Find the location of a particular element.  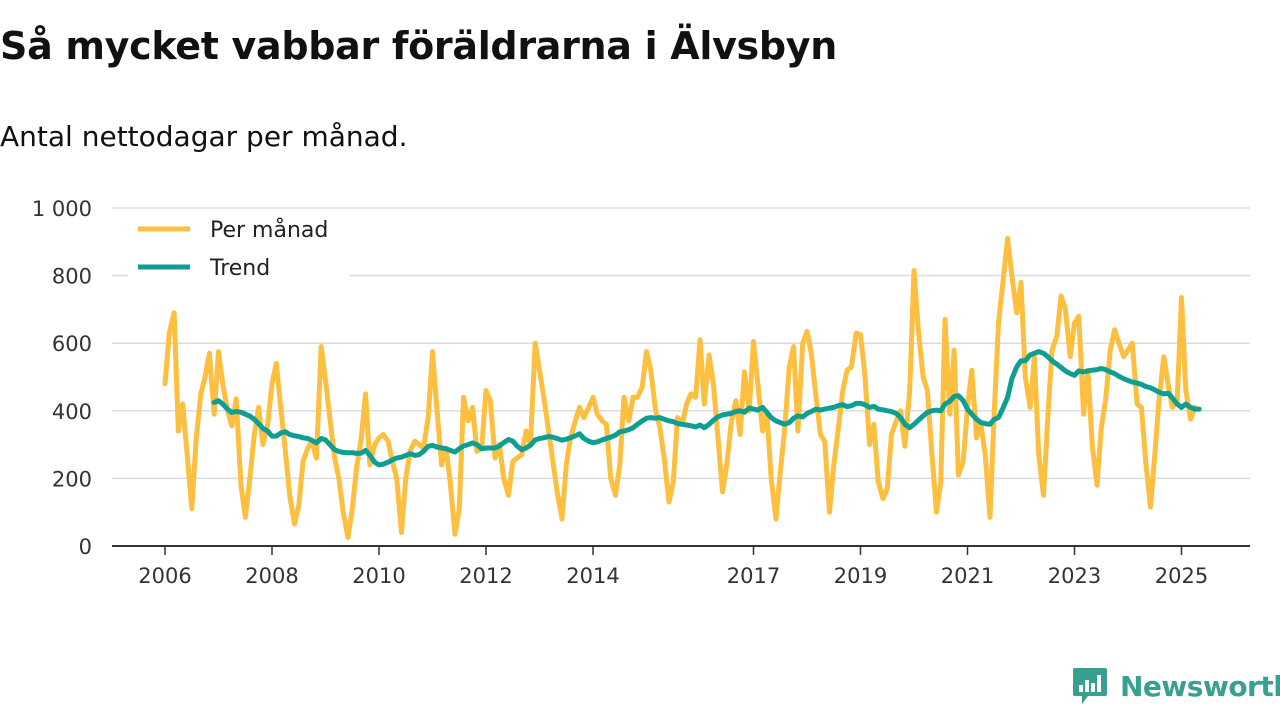

y-tick-label: 200 is located at coordinates (72, 479).